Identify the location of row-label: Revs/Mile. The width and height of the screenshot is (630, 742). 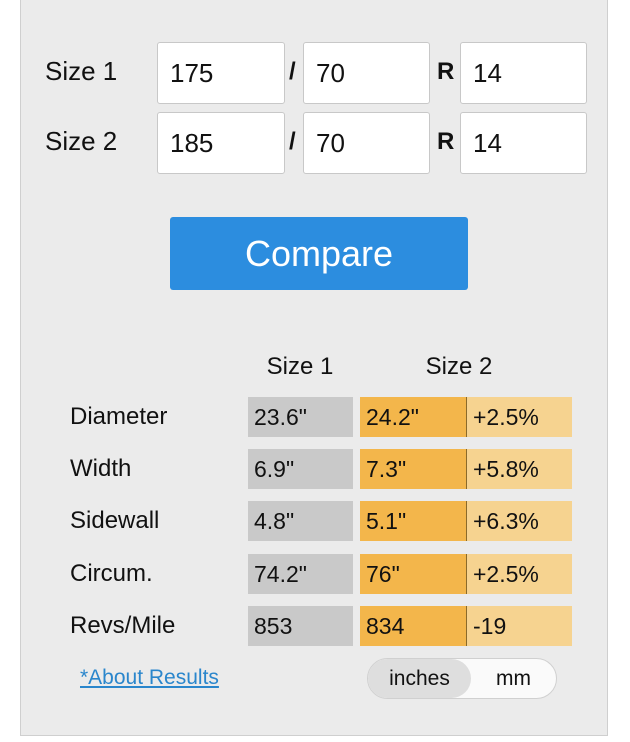
(123, 625).